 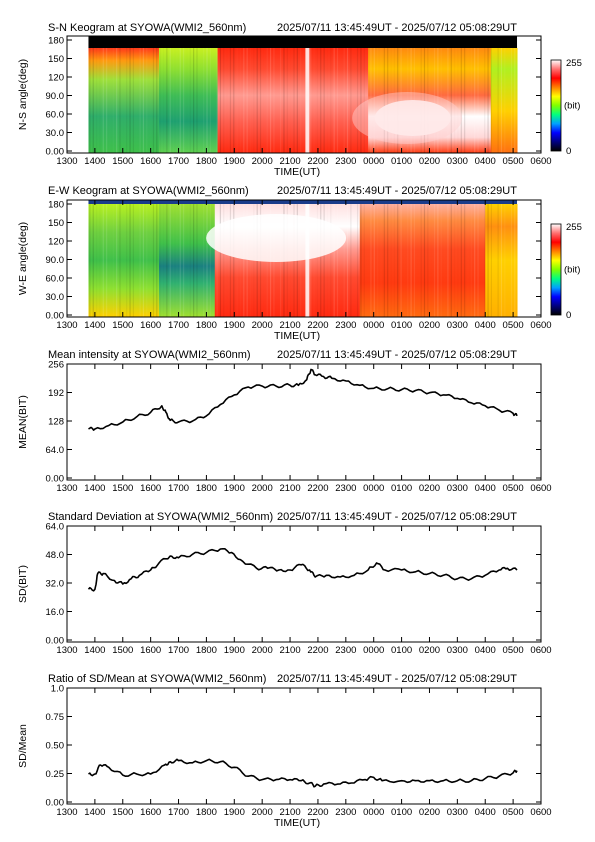 I want to click on panel-title: E-W Keogram at SYOWA(WMI2_560nm), so click(x=148, y=191).